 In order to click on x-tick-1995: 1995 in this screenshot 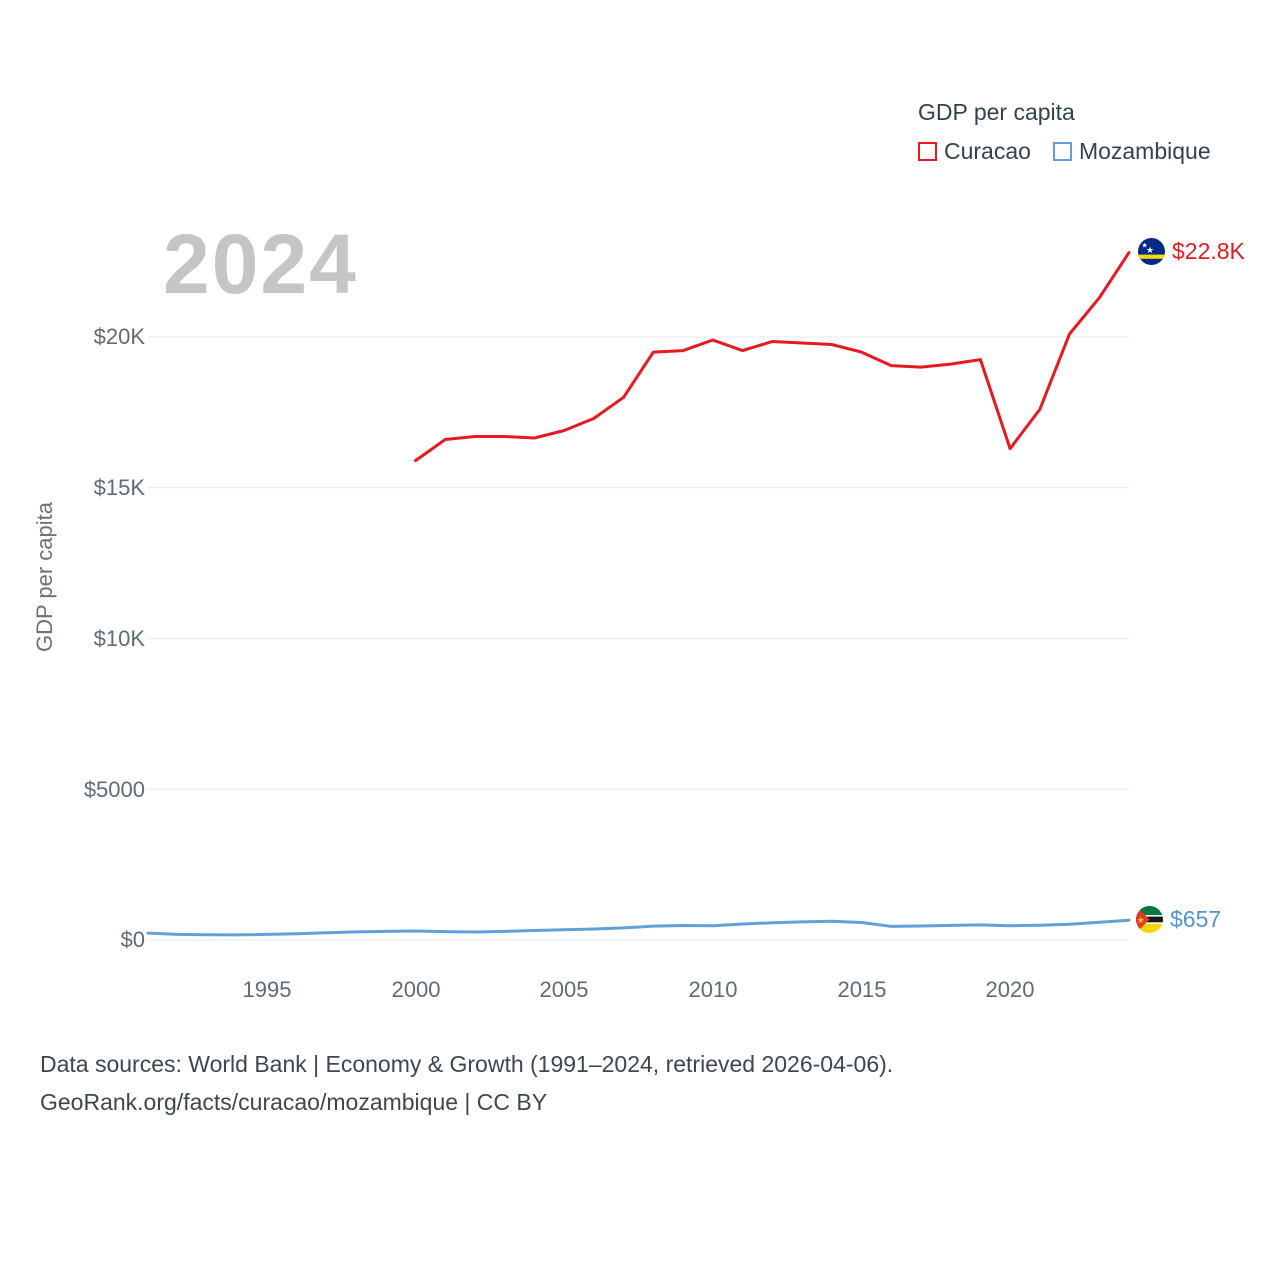, I will do `click(267, 989)`.